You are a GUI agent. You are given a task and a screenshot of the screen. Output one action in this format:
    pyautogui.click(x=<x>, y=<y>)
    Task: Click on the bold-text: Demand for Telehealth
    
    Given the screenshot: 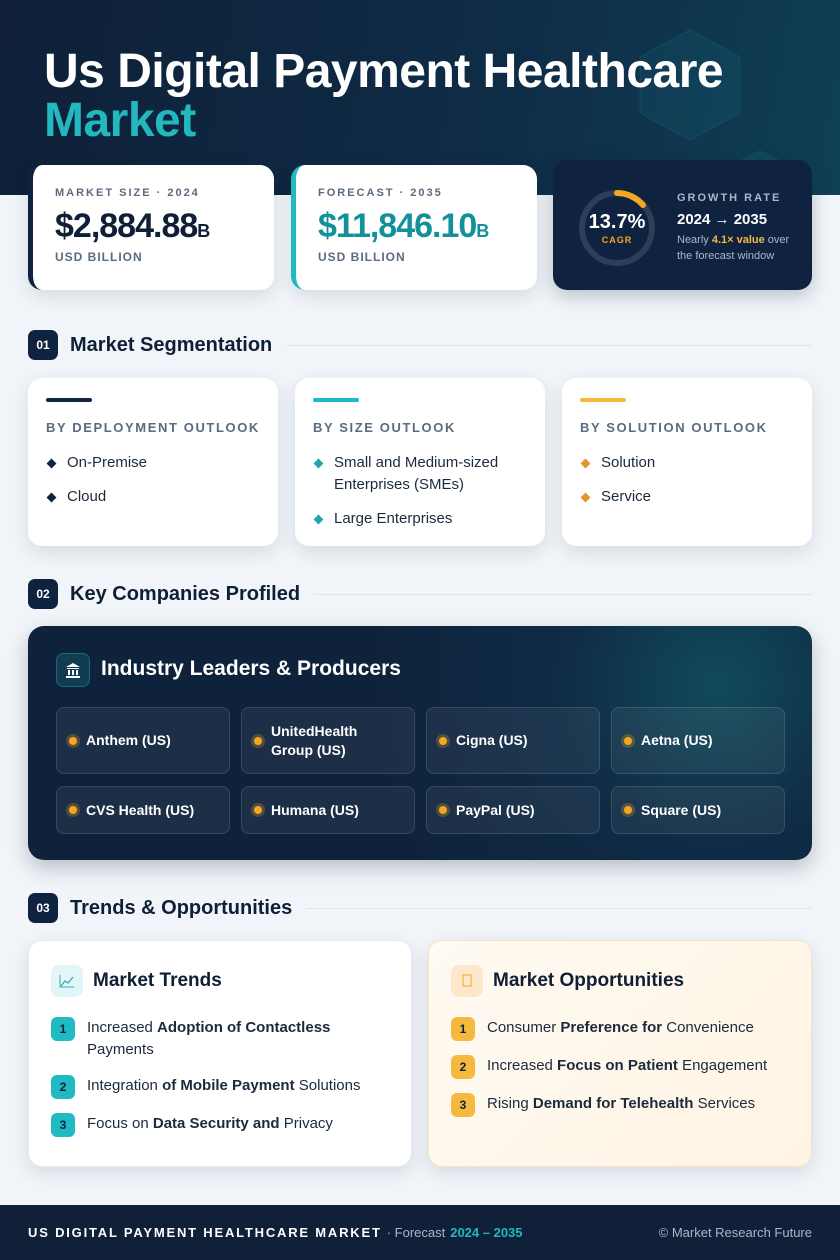 What is the action you would take?
    pyautogui.click(x=613, y=1103)
    